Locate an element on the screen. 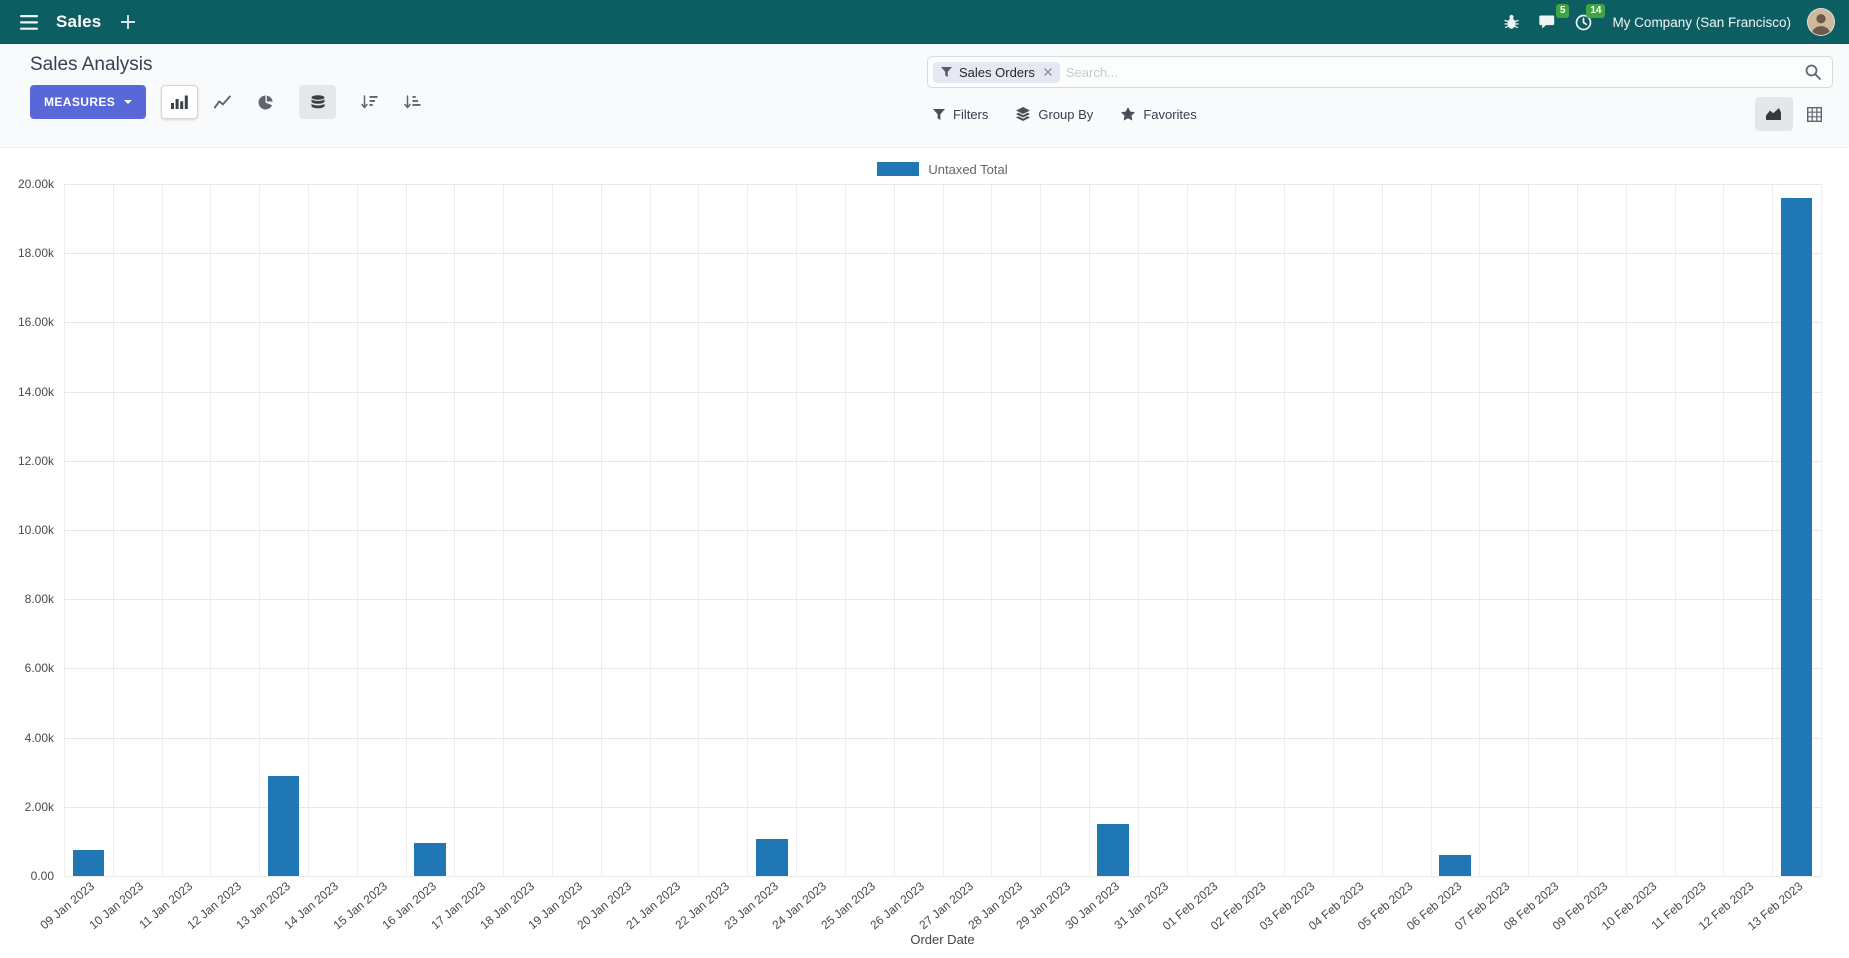  avatar-image is located at coordinates (1821, 22).